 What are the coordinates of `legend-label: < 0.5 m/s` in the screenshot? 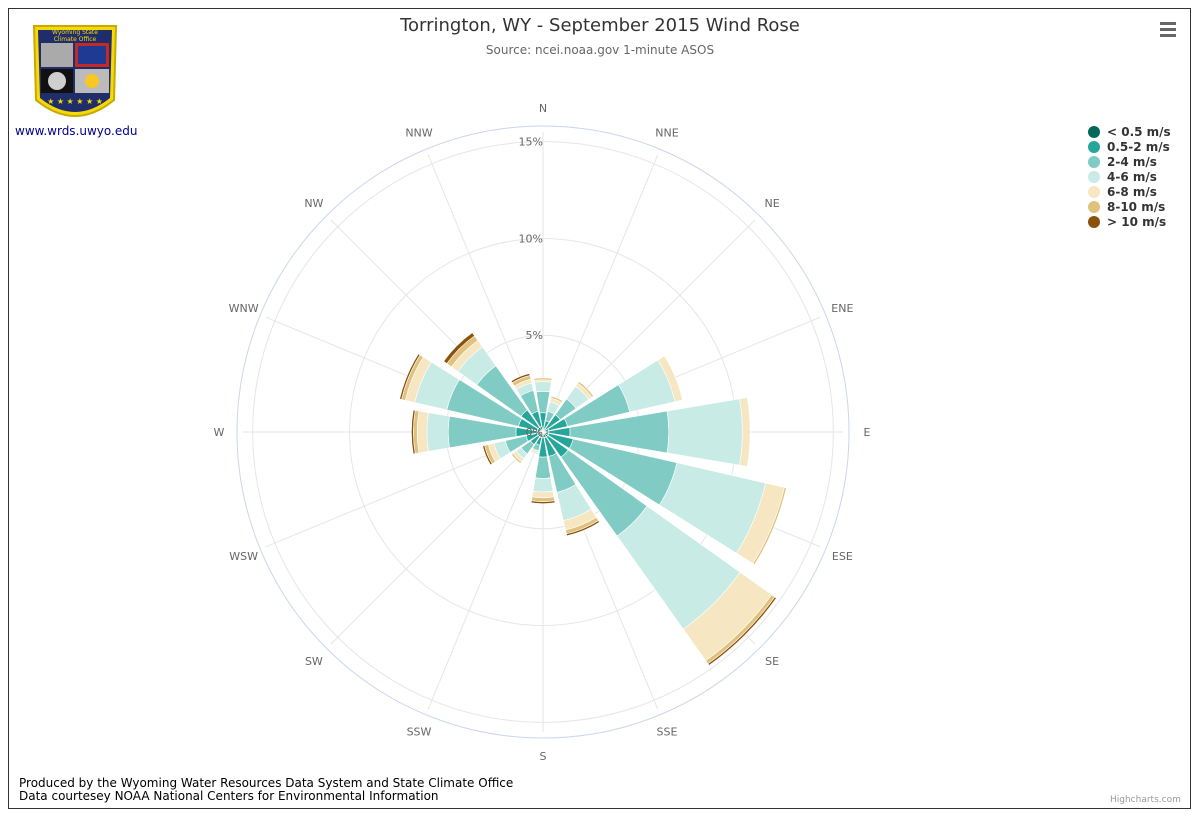 It's located at (1139, 131).